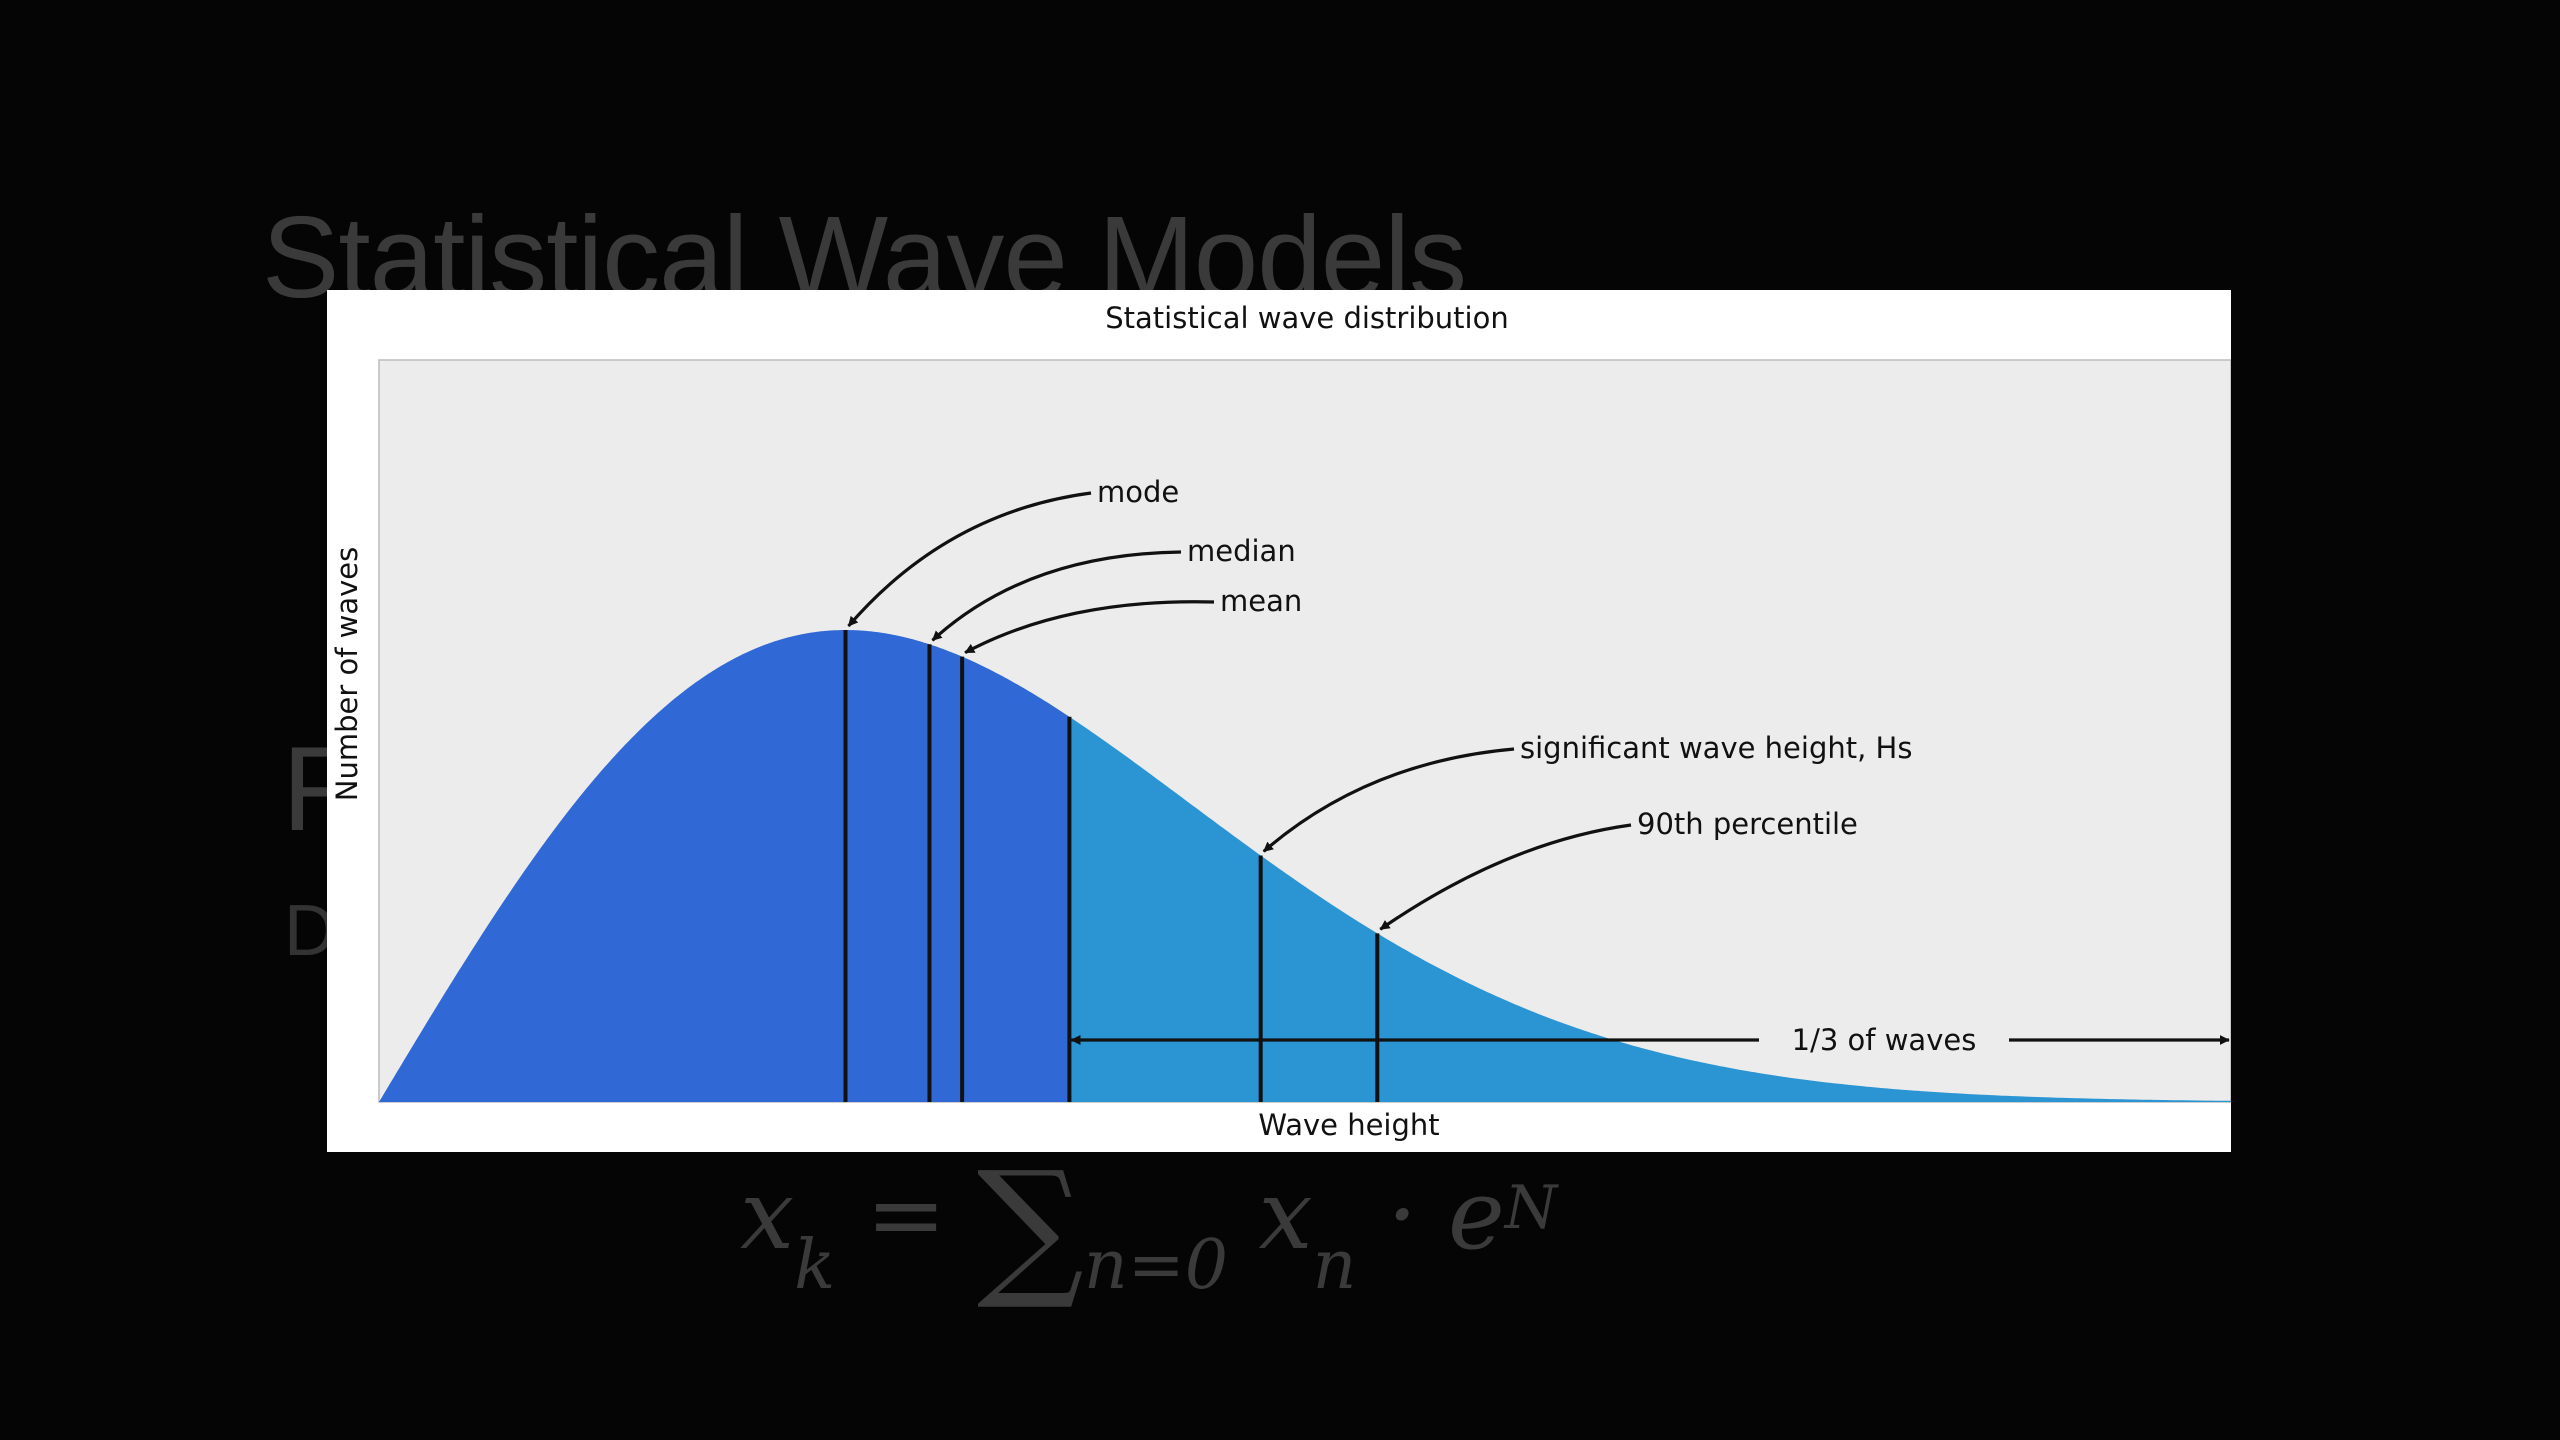 The height and width of the screenshot is (1440, 2560). Describe the element at coordinates (1285, 1215) in the screenshot. I see `formula-term: x` at that location.